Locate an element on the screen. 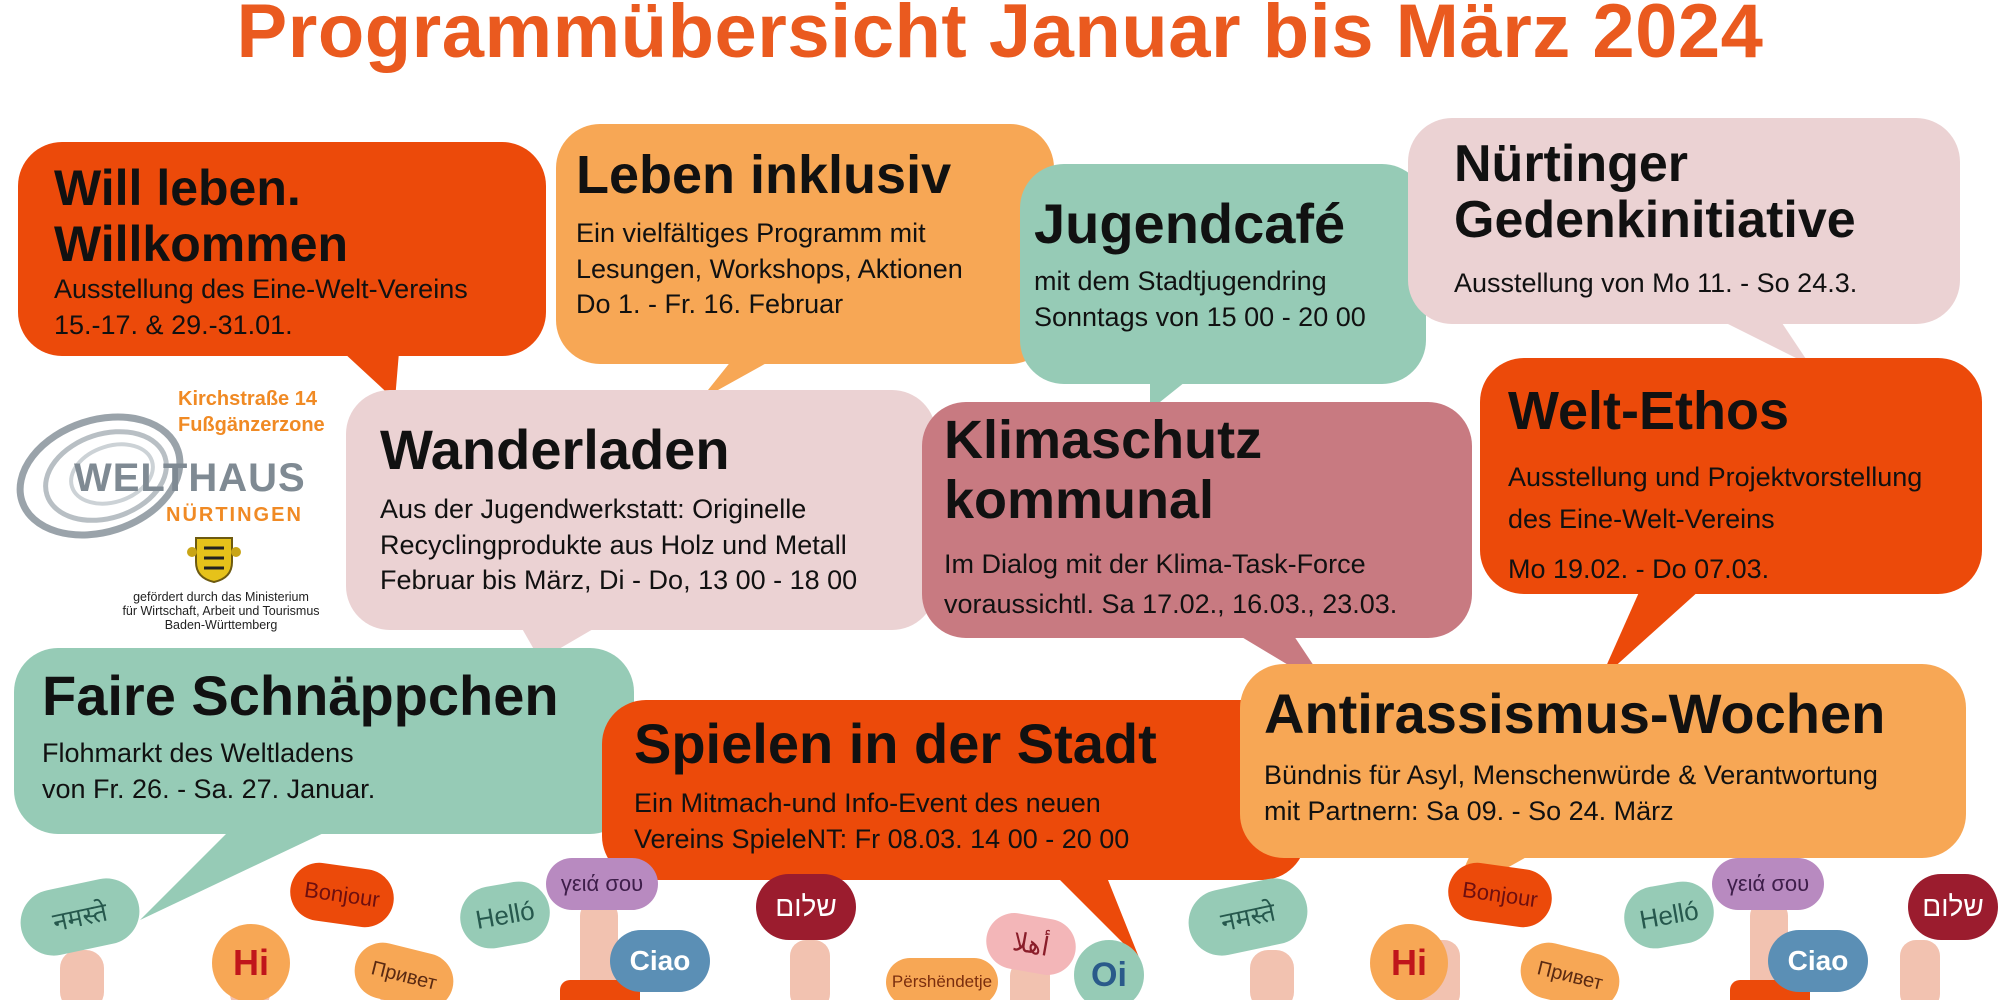  event-title: Wanderladen is located at coordinates (555, 449).